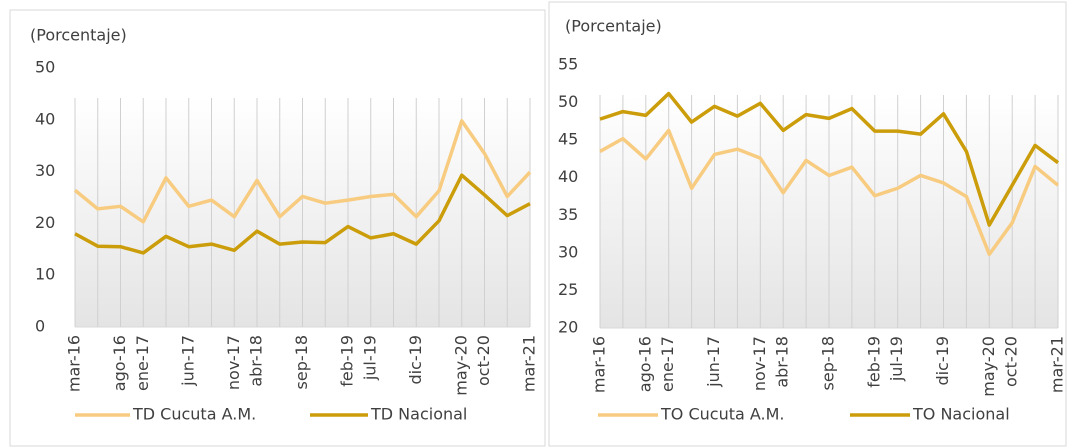 This screenshot has width=1067, height=448. I want to click on legend-label: TD Cucuta A.M., so click(194, 414).